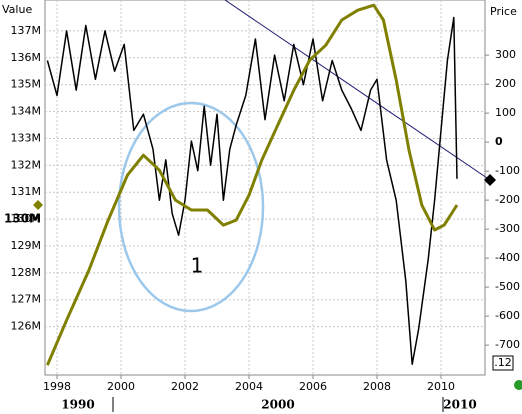 The height and width of the screenshot is (414, 522). I want to click on y-axis-title: Value, so click(17, 9).